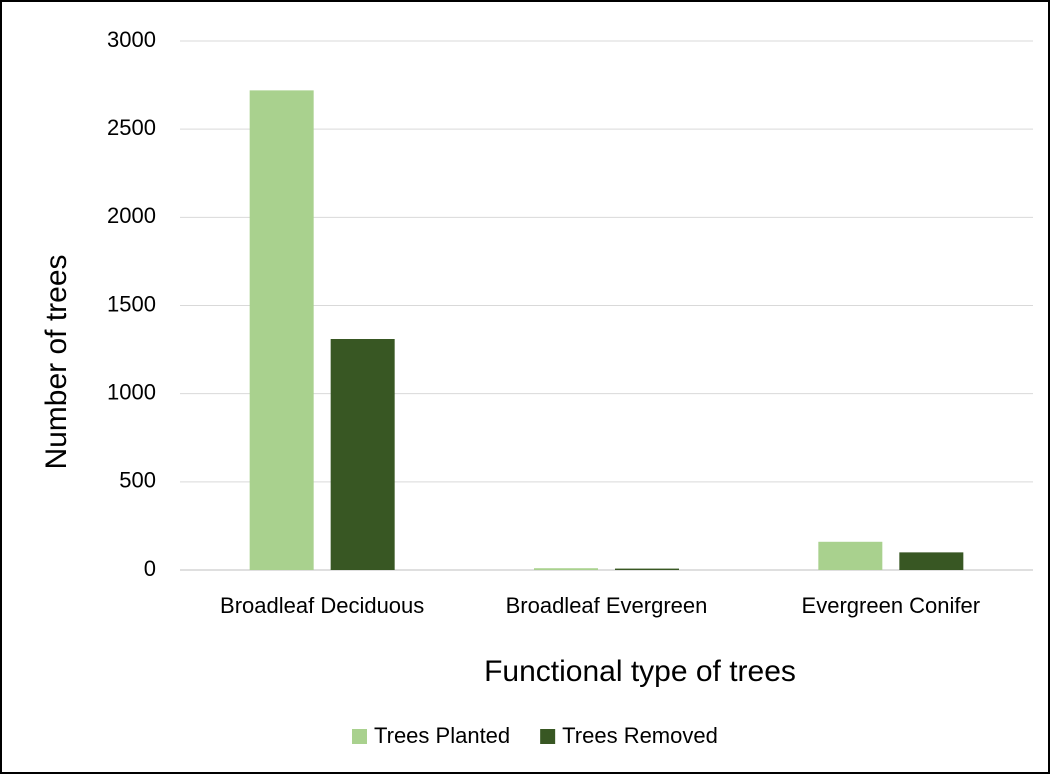  I want to click on x-tick-label: Broadleaf Deciduous, so click(322, 605).